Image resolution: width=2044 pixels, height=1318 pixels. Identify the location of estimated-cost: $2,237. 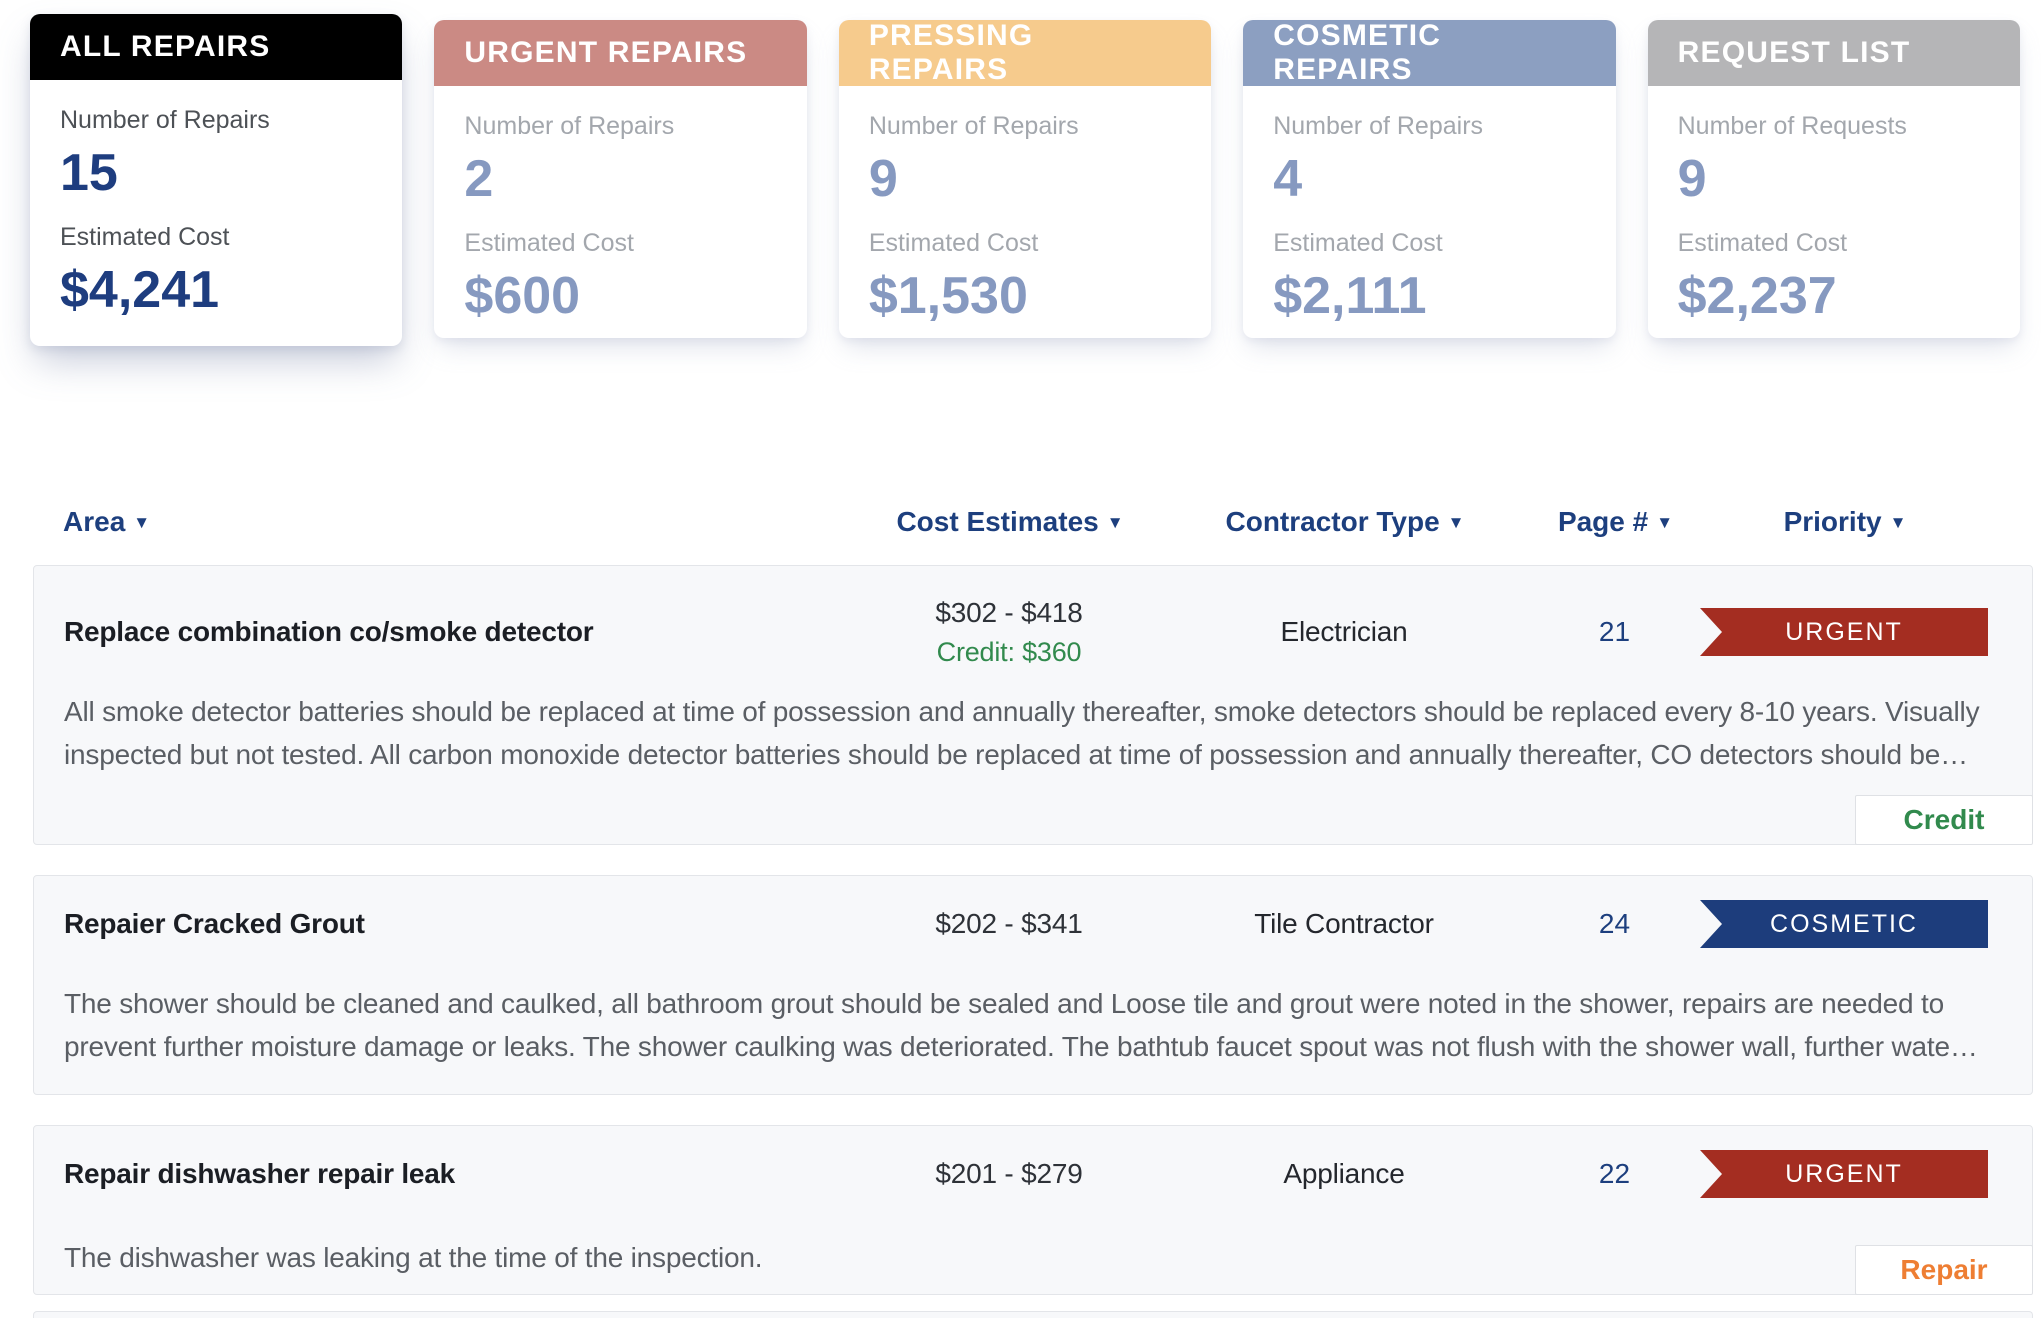
(1757, 296).